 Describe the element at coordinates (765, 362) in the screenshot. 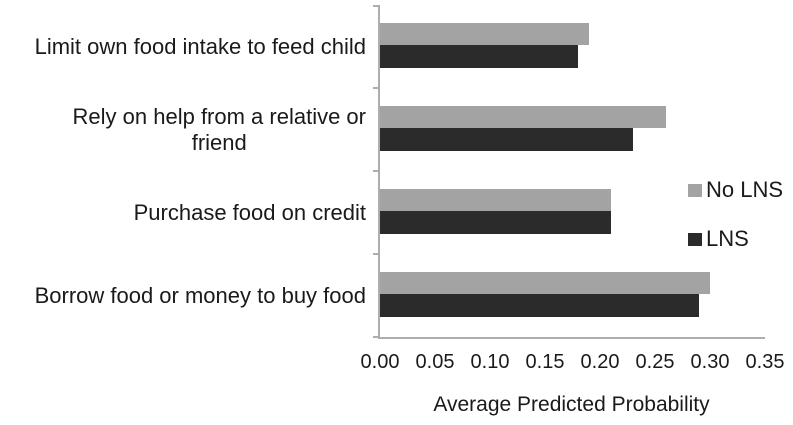

I see `x-tick-label: 0.35` at that location.